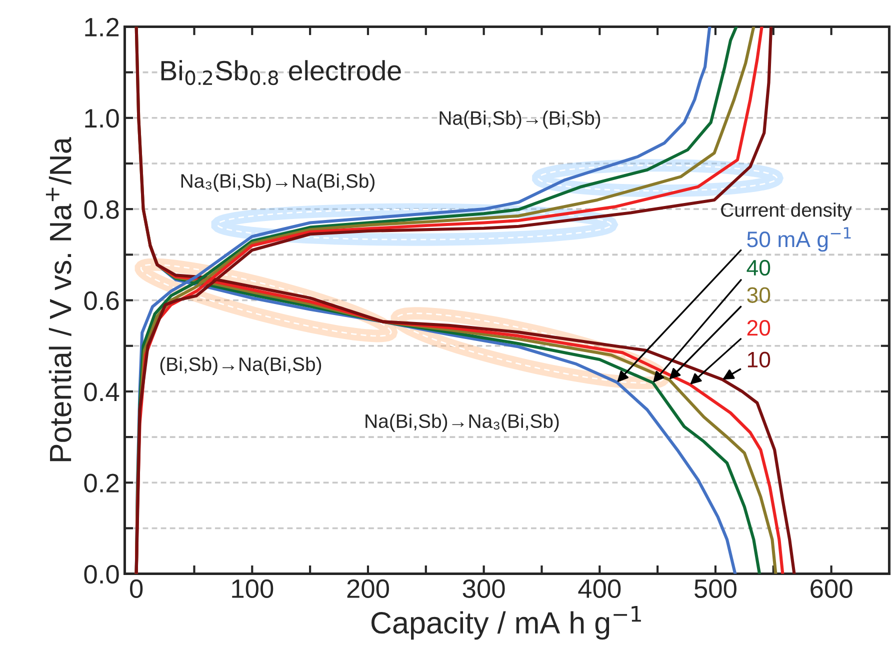 Image resolution: width=891 pixels, height=668 pixels. I want to click on y-tick-label: 0.4, so click(102, 392).